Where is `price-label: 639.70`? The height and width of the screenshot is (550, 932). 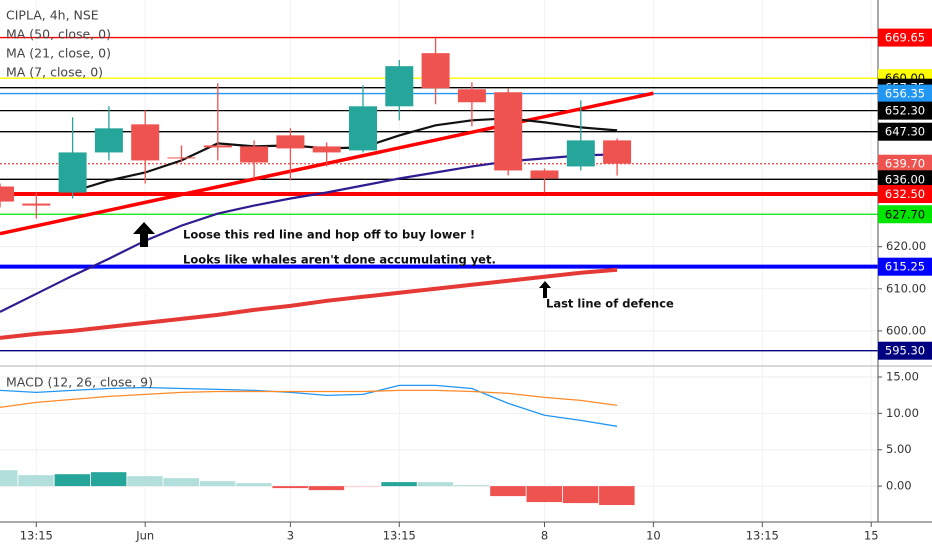 price-label: 639.70 is located at coordinates (905, 164).